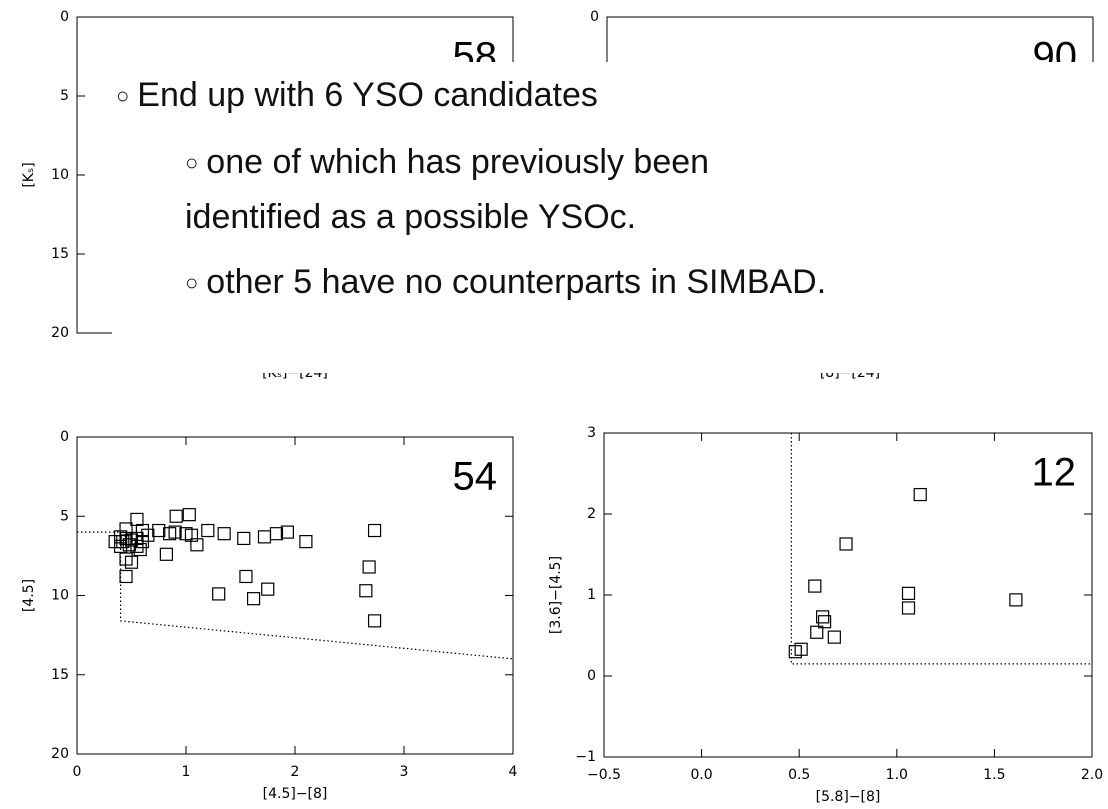 The width and height of the screenshot is (1108, 809). Describe the element at coordinates (295, 794) in the screenshot. I see `x-axis-label: [4.5]−[8]` at that location.